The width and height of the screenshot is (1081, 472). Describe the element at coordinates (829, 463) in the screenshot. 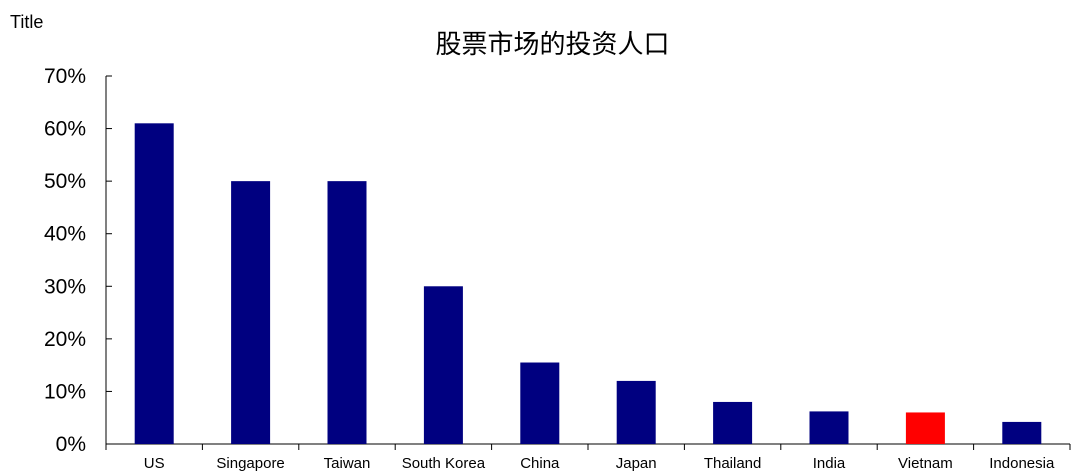

I see `x-tick-label-india: India` at that location.